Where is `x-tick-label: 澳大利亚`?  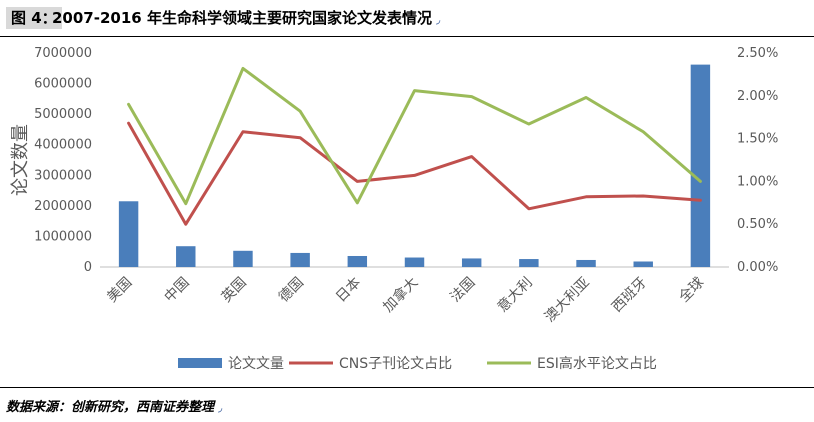
x-tick-label: 澳大利亚 is located at coordinates (567, 300).